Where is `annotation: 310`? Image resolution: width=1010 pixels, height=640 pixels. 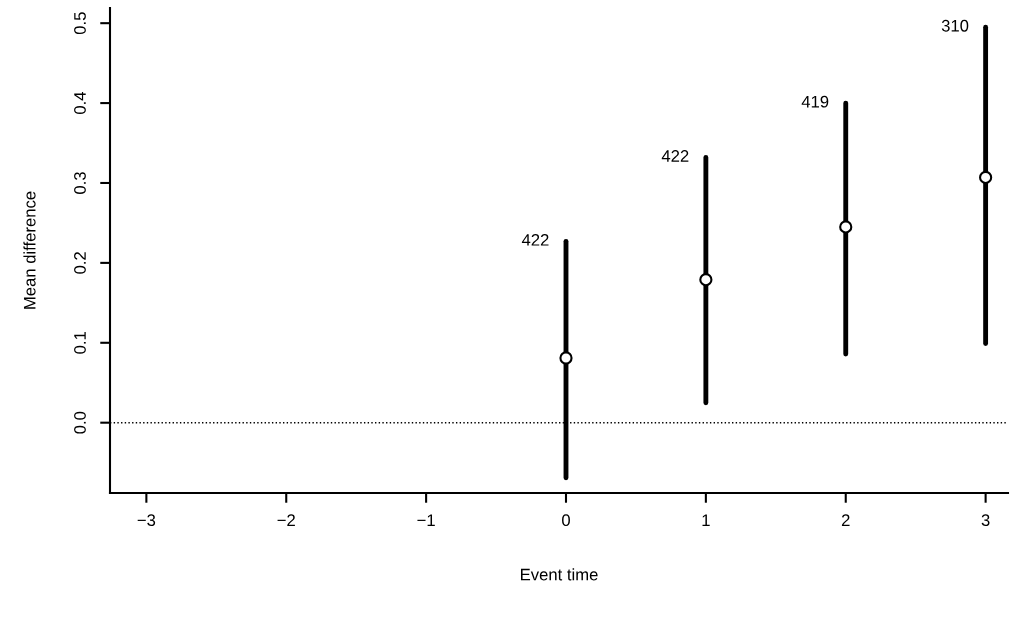 annotation: 310 is located at coordinates (955, 25).